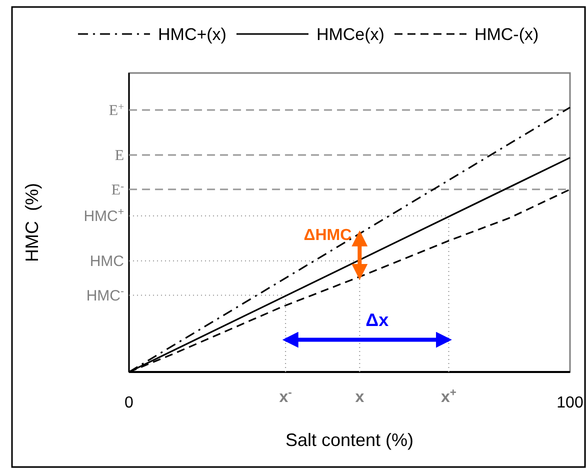 The image size is (586, 468). I want to click on ref-line-label: HMC, so click(107, 261).